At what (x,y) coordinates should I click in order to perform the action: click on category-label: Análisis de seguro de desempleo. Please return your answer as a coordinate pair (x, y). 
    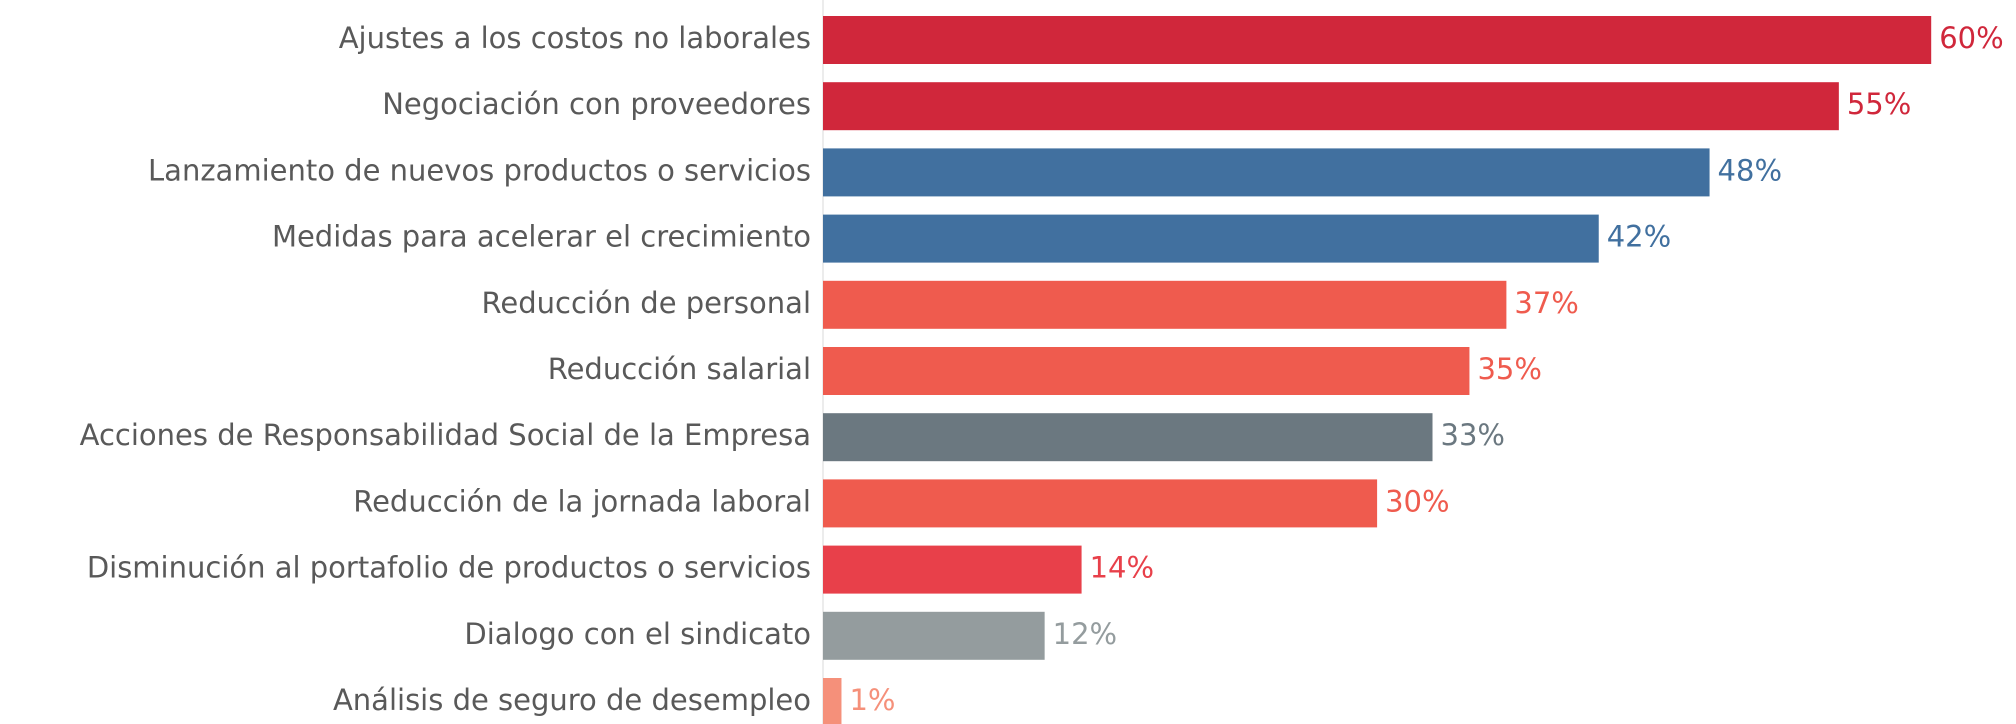
    Looking at the image, I should click on (572, 700).